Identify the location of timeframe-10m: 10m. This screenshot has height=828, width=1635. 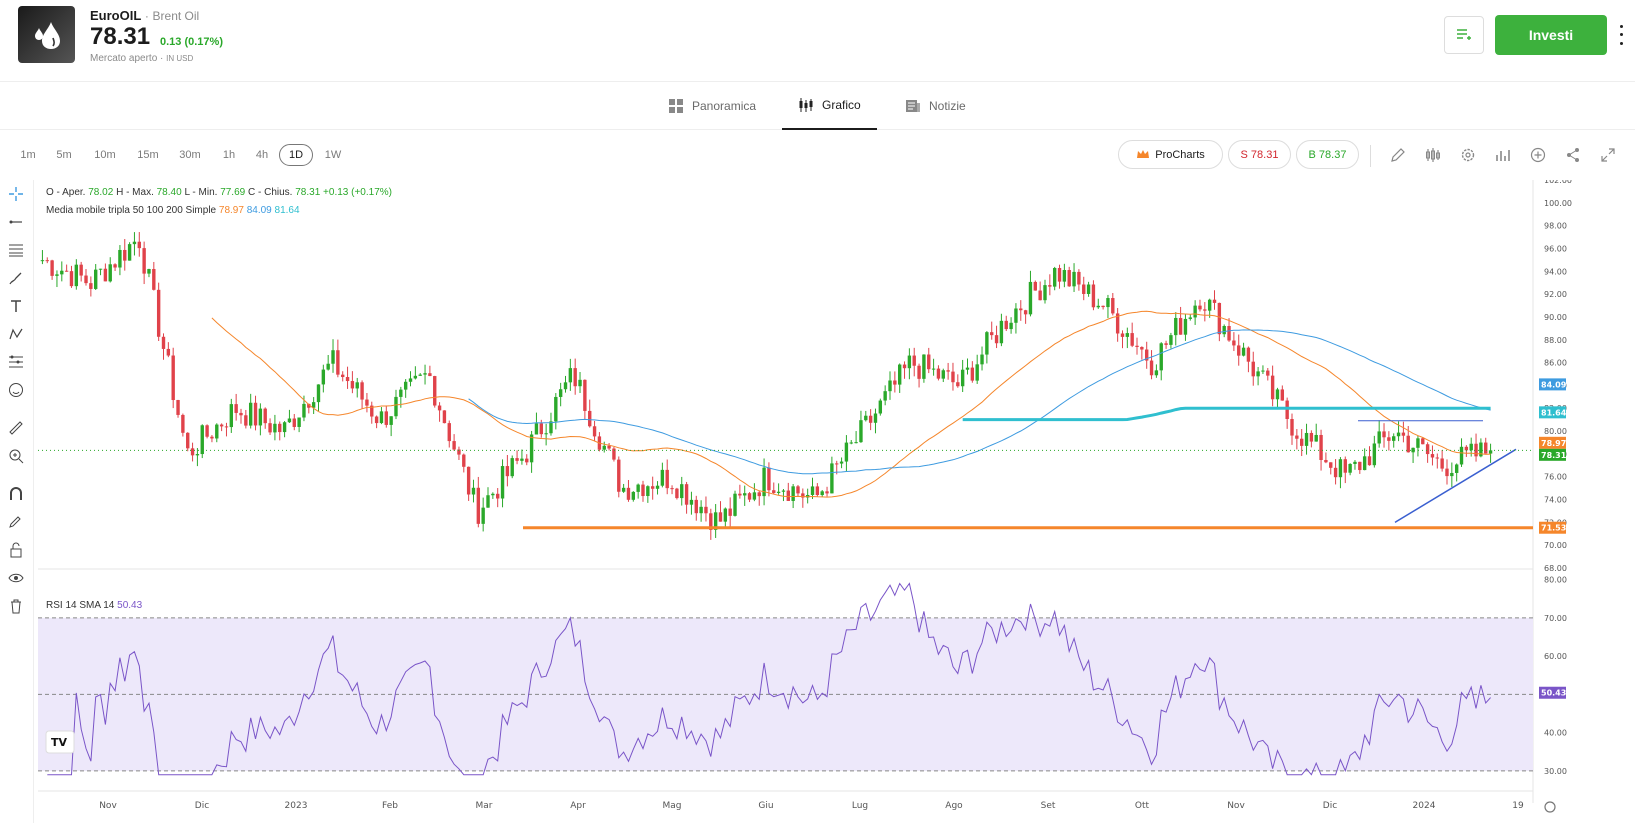
(105, 155).